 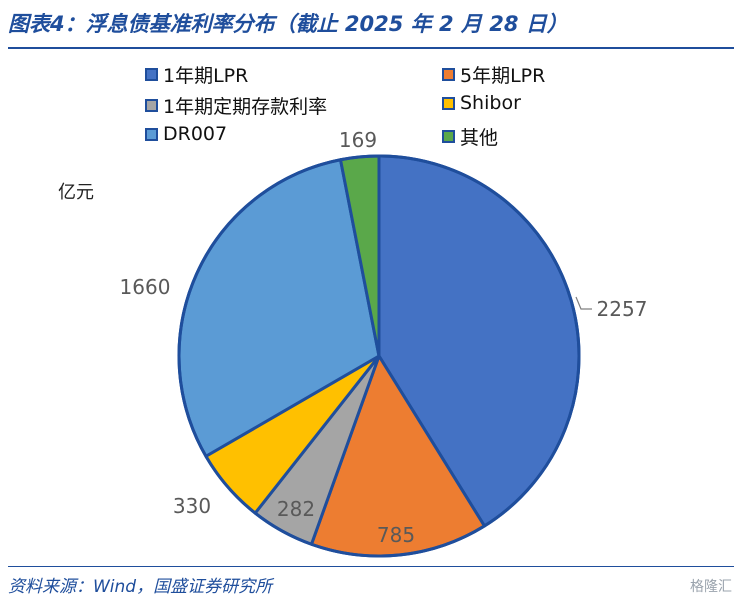 I want to click on legend-item-other: 其他, so click(x=470, y=136).